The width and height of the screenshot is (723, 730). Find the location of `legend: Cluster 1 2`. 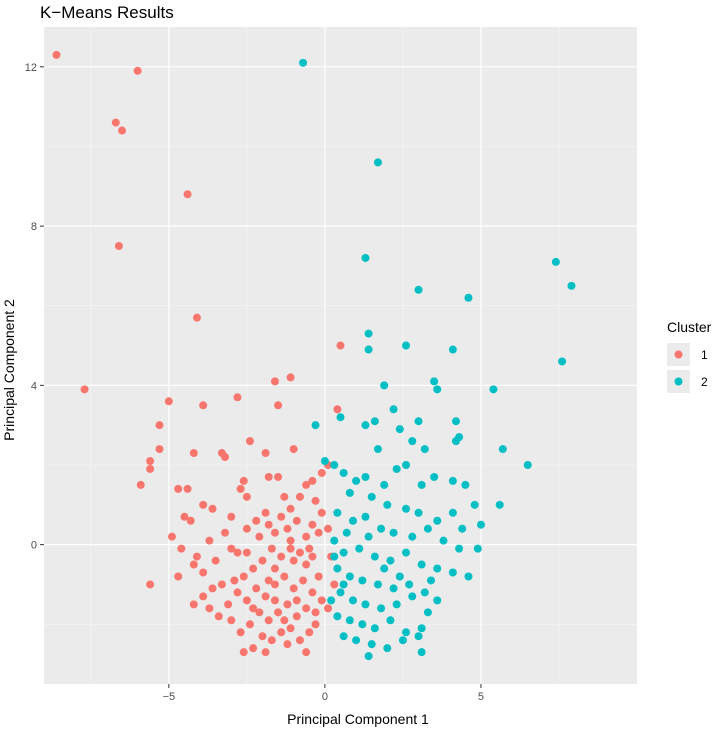

legend: Cluster 1 2 is located at coordinates (689, 356).